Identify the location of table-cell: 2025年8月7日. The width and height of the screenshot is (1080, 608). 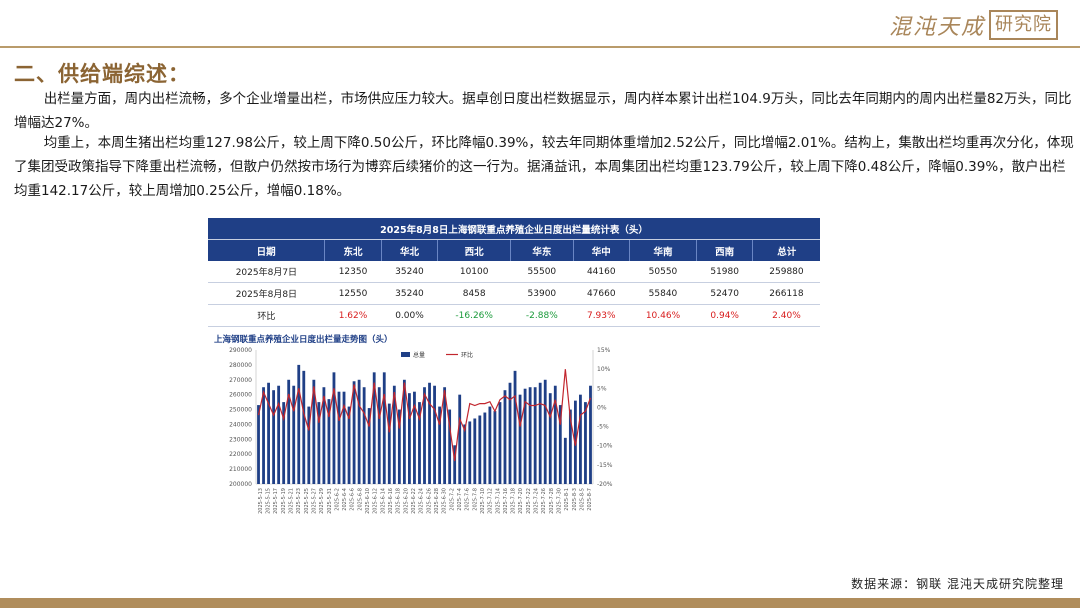
(266, 272).